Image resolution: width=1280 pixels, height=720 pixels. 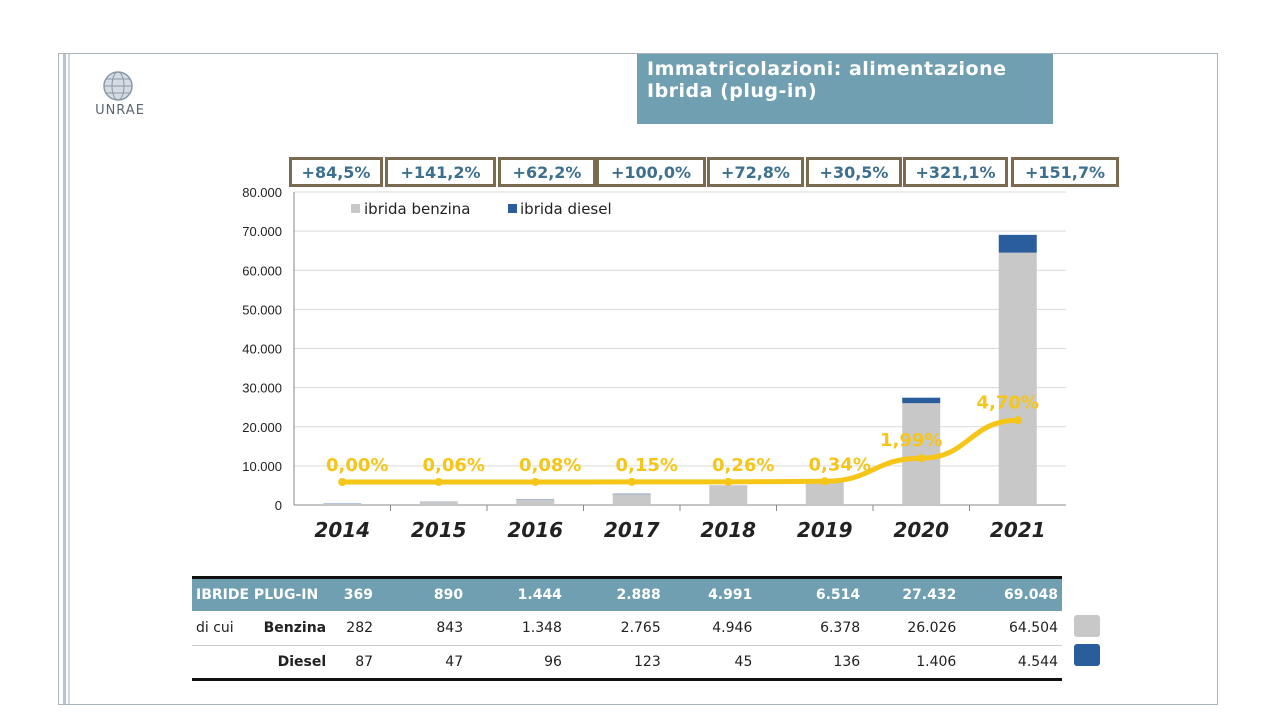 I want to click on total-2021: 69.048, so click(x=1011, y=593).